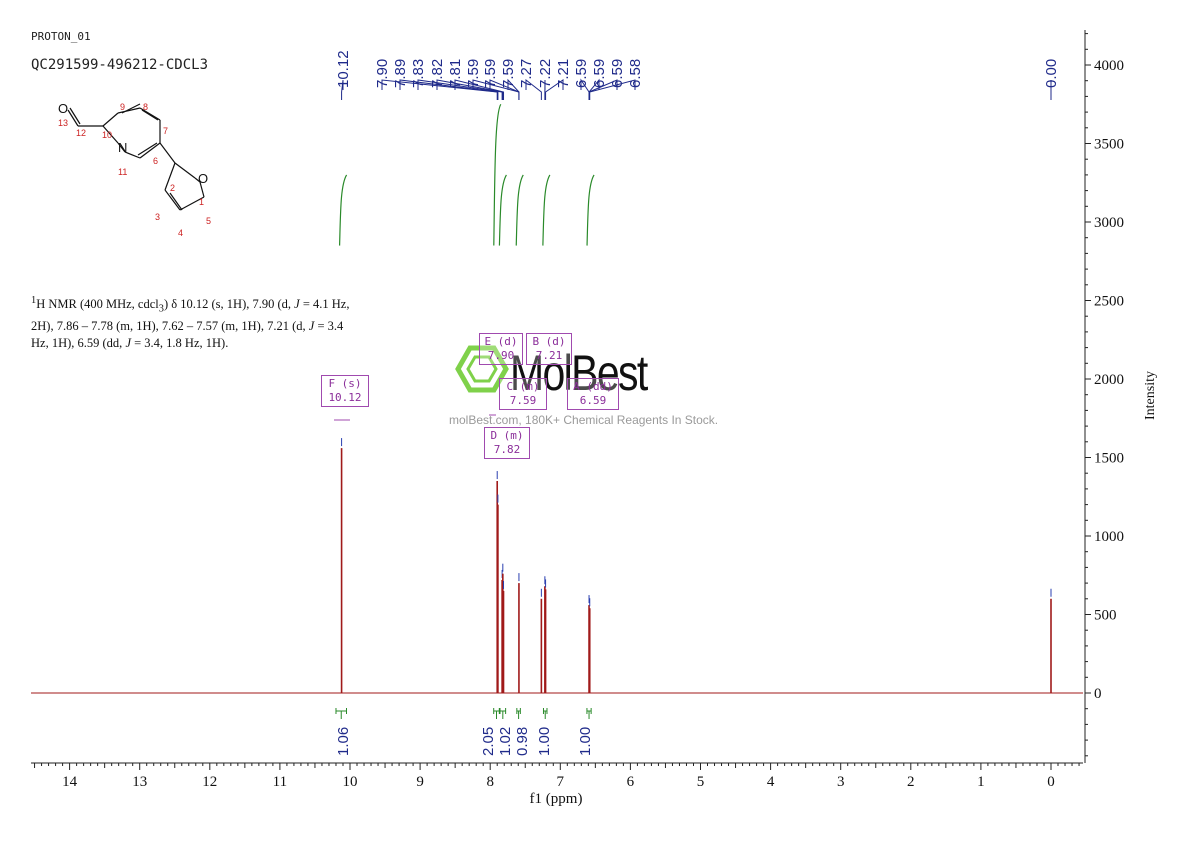 Image resolution: width=1190 pixels, height=841 pixels. Describe the element at coordinates (501, 355) in the screenshot. I see `multiplet-e-value: 7.90` at that location.